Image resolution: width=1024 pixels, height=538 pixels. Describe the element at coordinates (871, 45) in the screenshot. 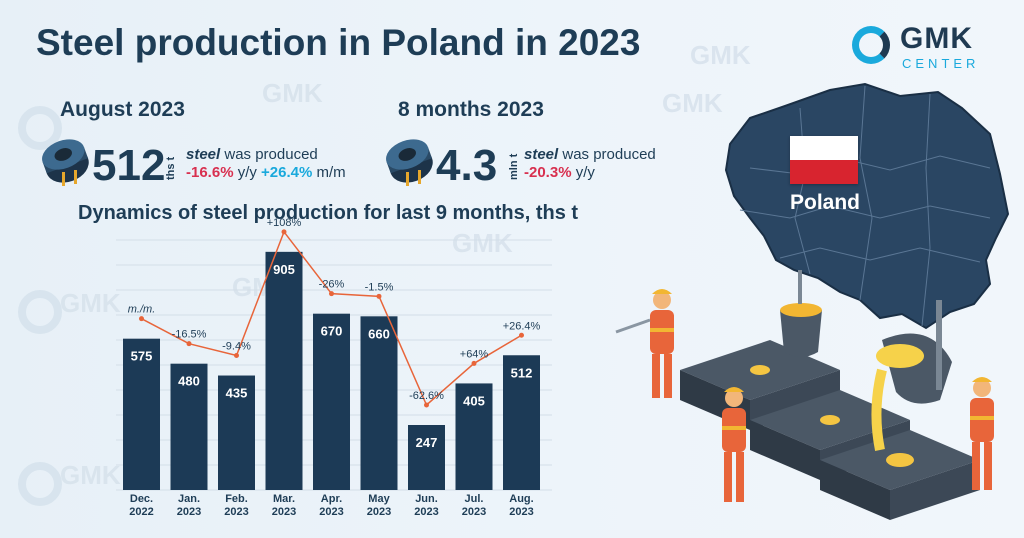

I see `logo-ring-icon` at that location.